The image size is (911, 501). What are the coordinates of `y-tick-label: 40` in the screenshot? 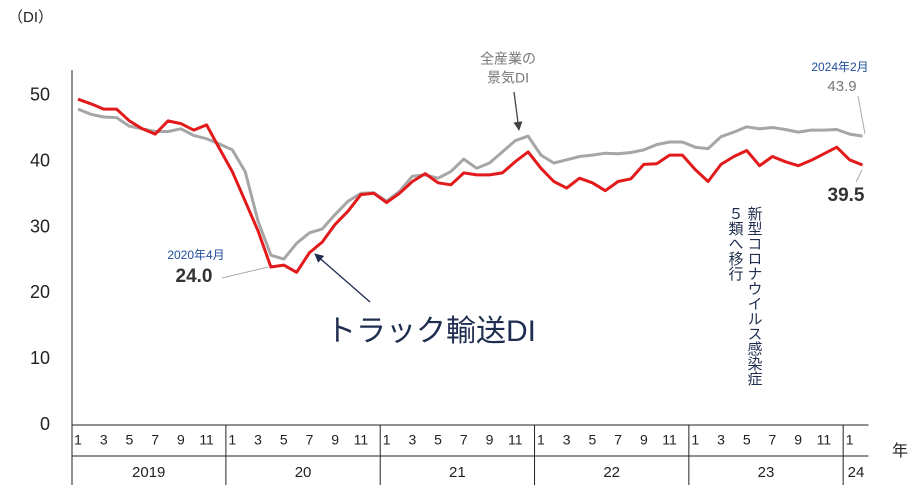 It's located at (40, 160).